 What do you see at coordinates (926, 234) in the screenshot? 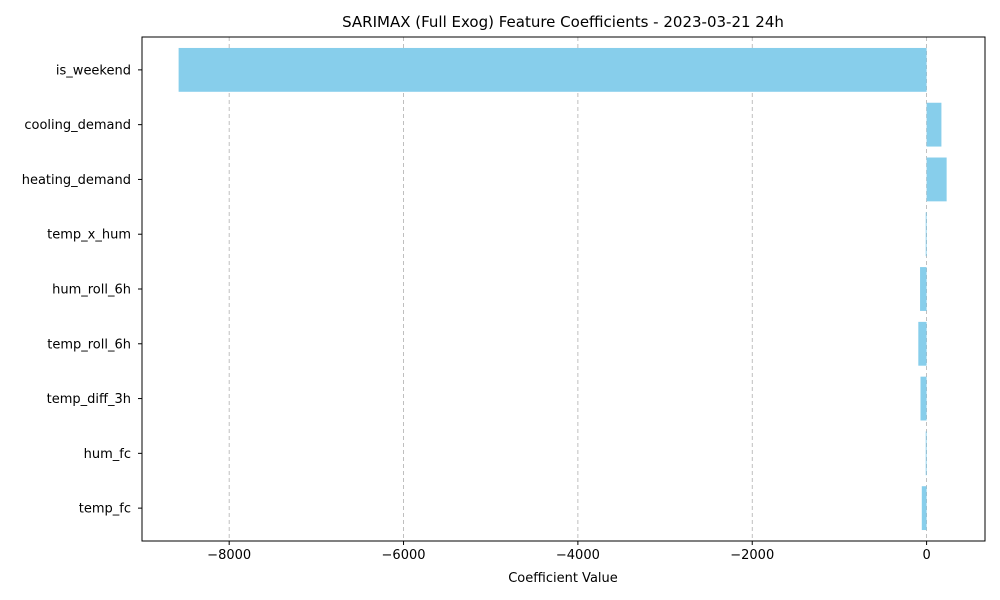
I see `bar-temp-x-hum` at bounding box center [926, 234].